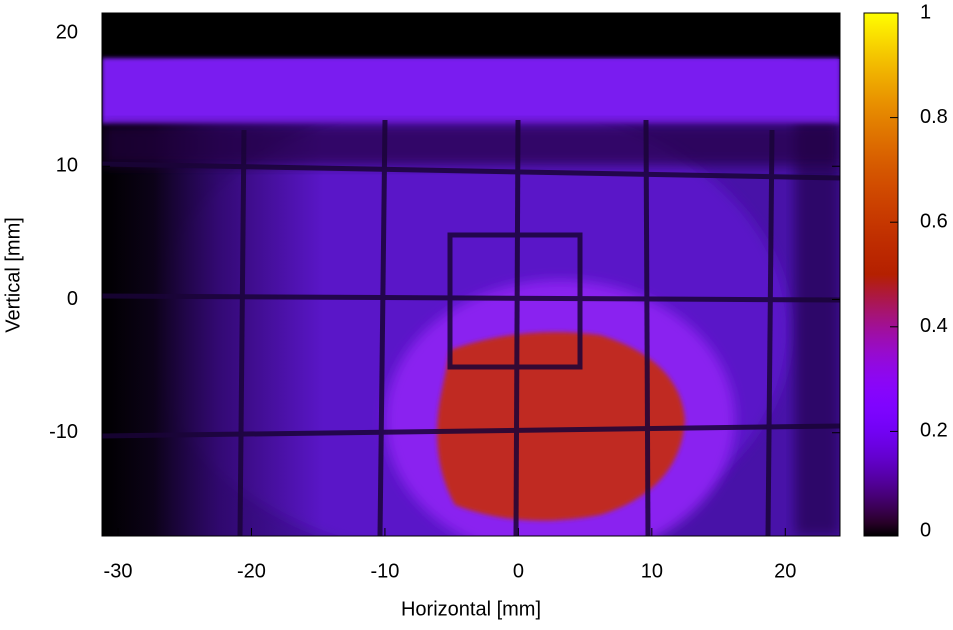 The image size is (953, 630). Describe the element at coordinates (384, 571) in the screenshot. I see `x-tick-label: -10` at that location.